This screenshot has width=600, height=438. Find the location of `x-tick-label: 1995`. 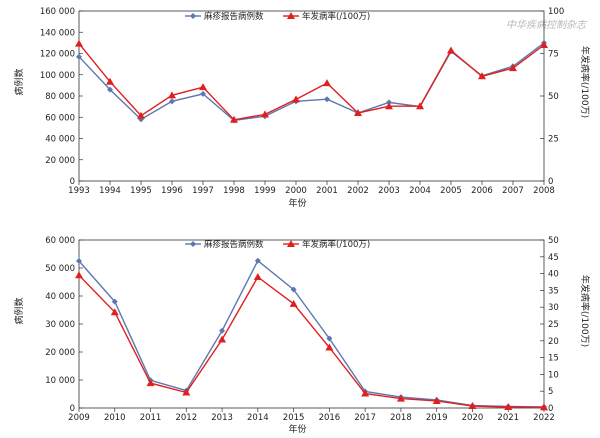

x-tick-label: 1995 is located at coordinates (141, 191).